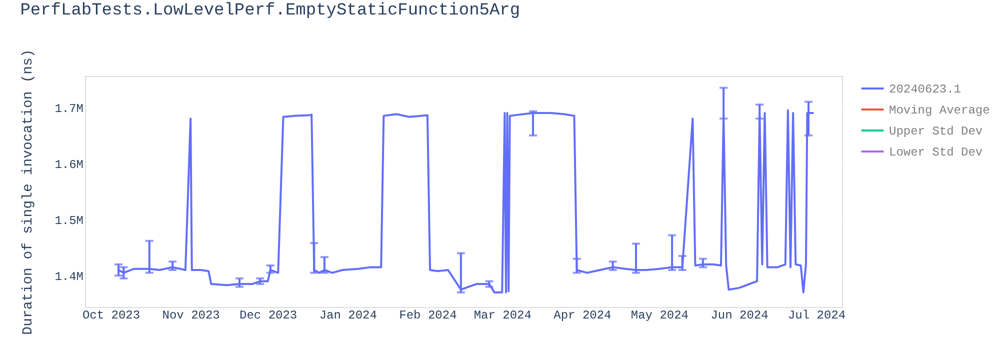 This screenshot has width=1000, height=350. Describe the element at coordinates (348, 315) in the screenshot. I see `x-tick-label: Jan 2024` at that location.